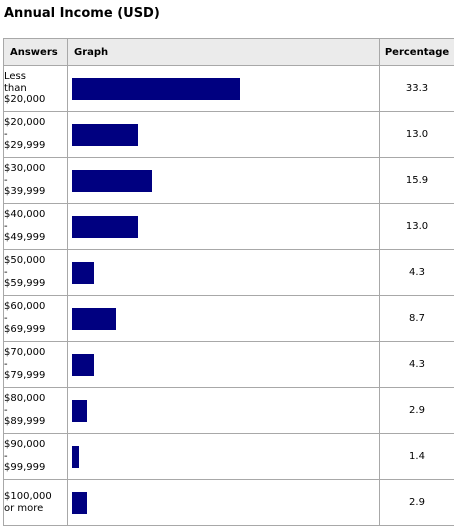 The height and width of the screenshot is (526, 454). I want to click on header-row: Answers Graph Percentage, so click(229, 52).